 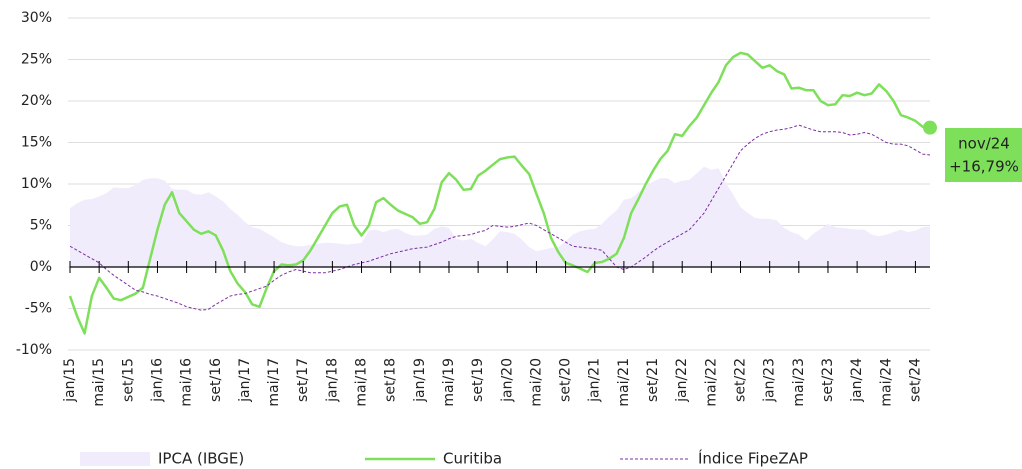 I want to click on x-tick-label: set/18, so click(x=391, y=380).